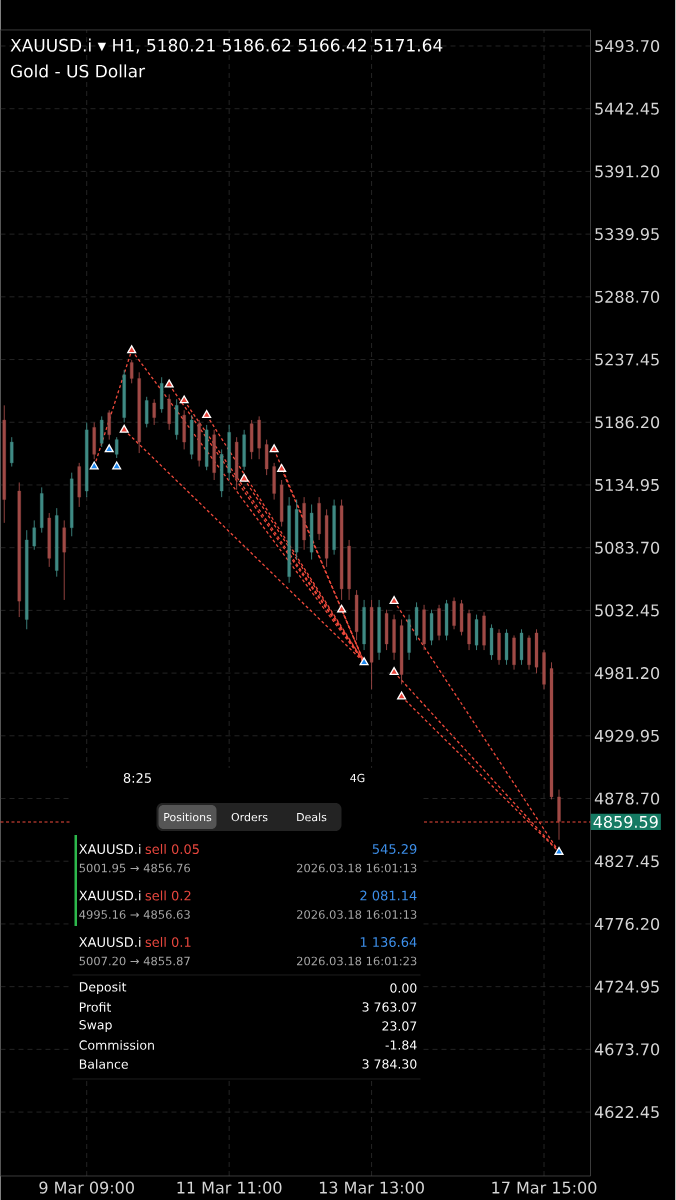  Describe the element at coordinates (172, 849) in the screenshot. I see `annotation: sell 0.05` at that location.